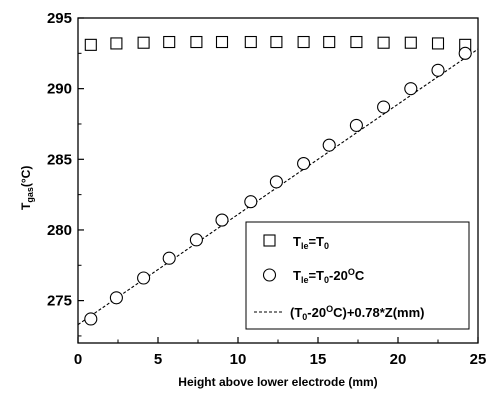 Image resolution: width=493 pixels, height=396 pixels. What do you see at coordinates (398, 359) in the screenshot?
I see `x-tick-label: 20` at bounding box center [398, 359].